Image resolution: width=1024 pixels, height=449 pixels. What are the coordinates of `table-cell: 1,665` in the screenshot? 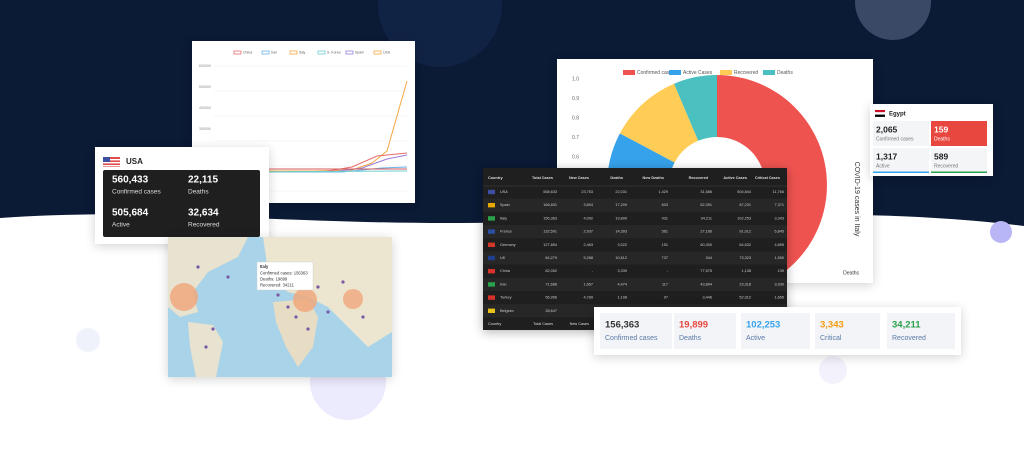 It's located at (779, 298).